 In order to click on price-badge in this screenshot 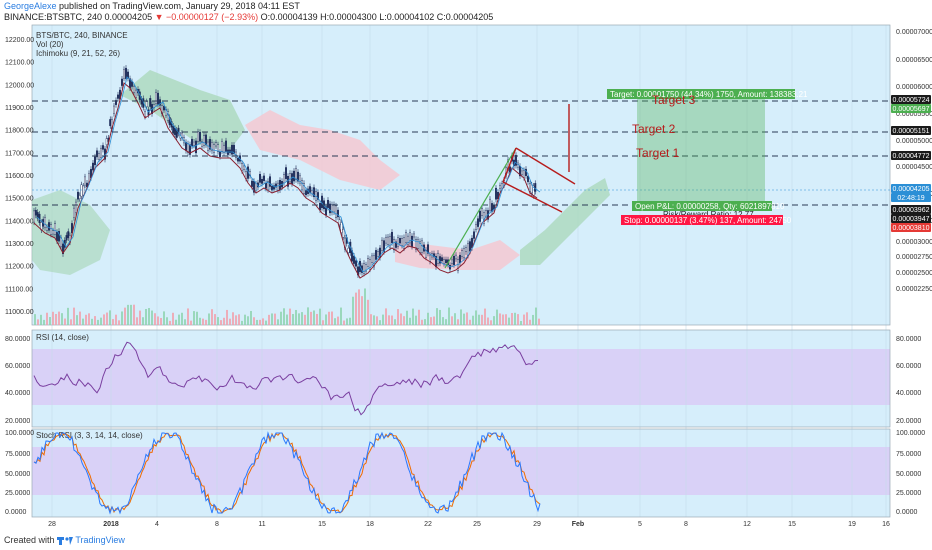, I will do `click(911, 188)`.